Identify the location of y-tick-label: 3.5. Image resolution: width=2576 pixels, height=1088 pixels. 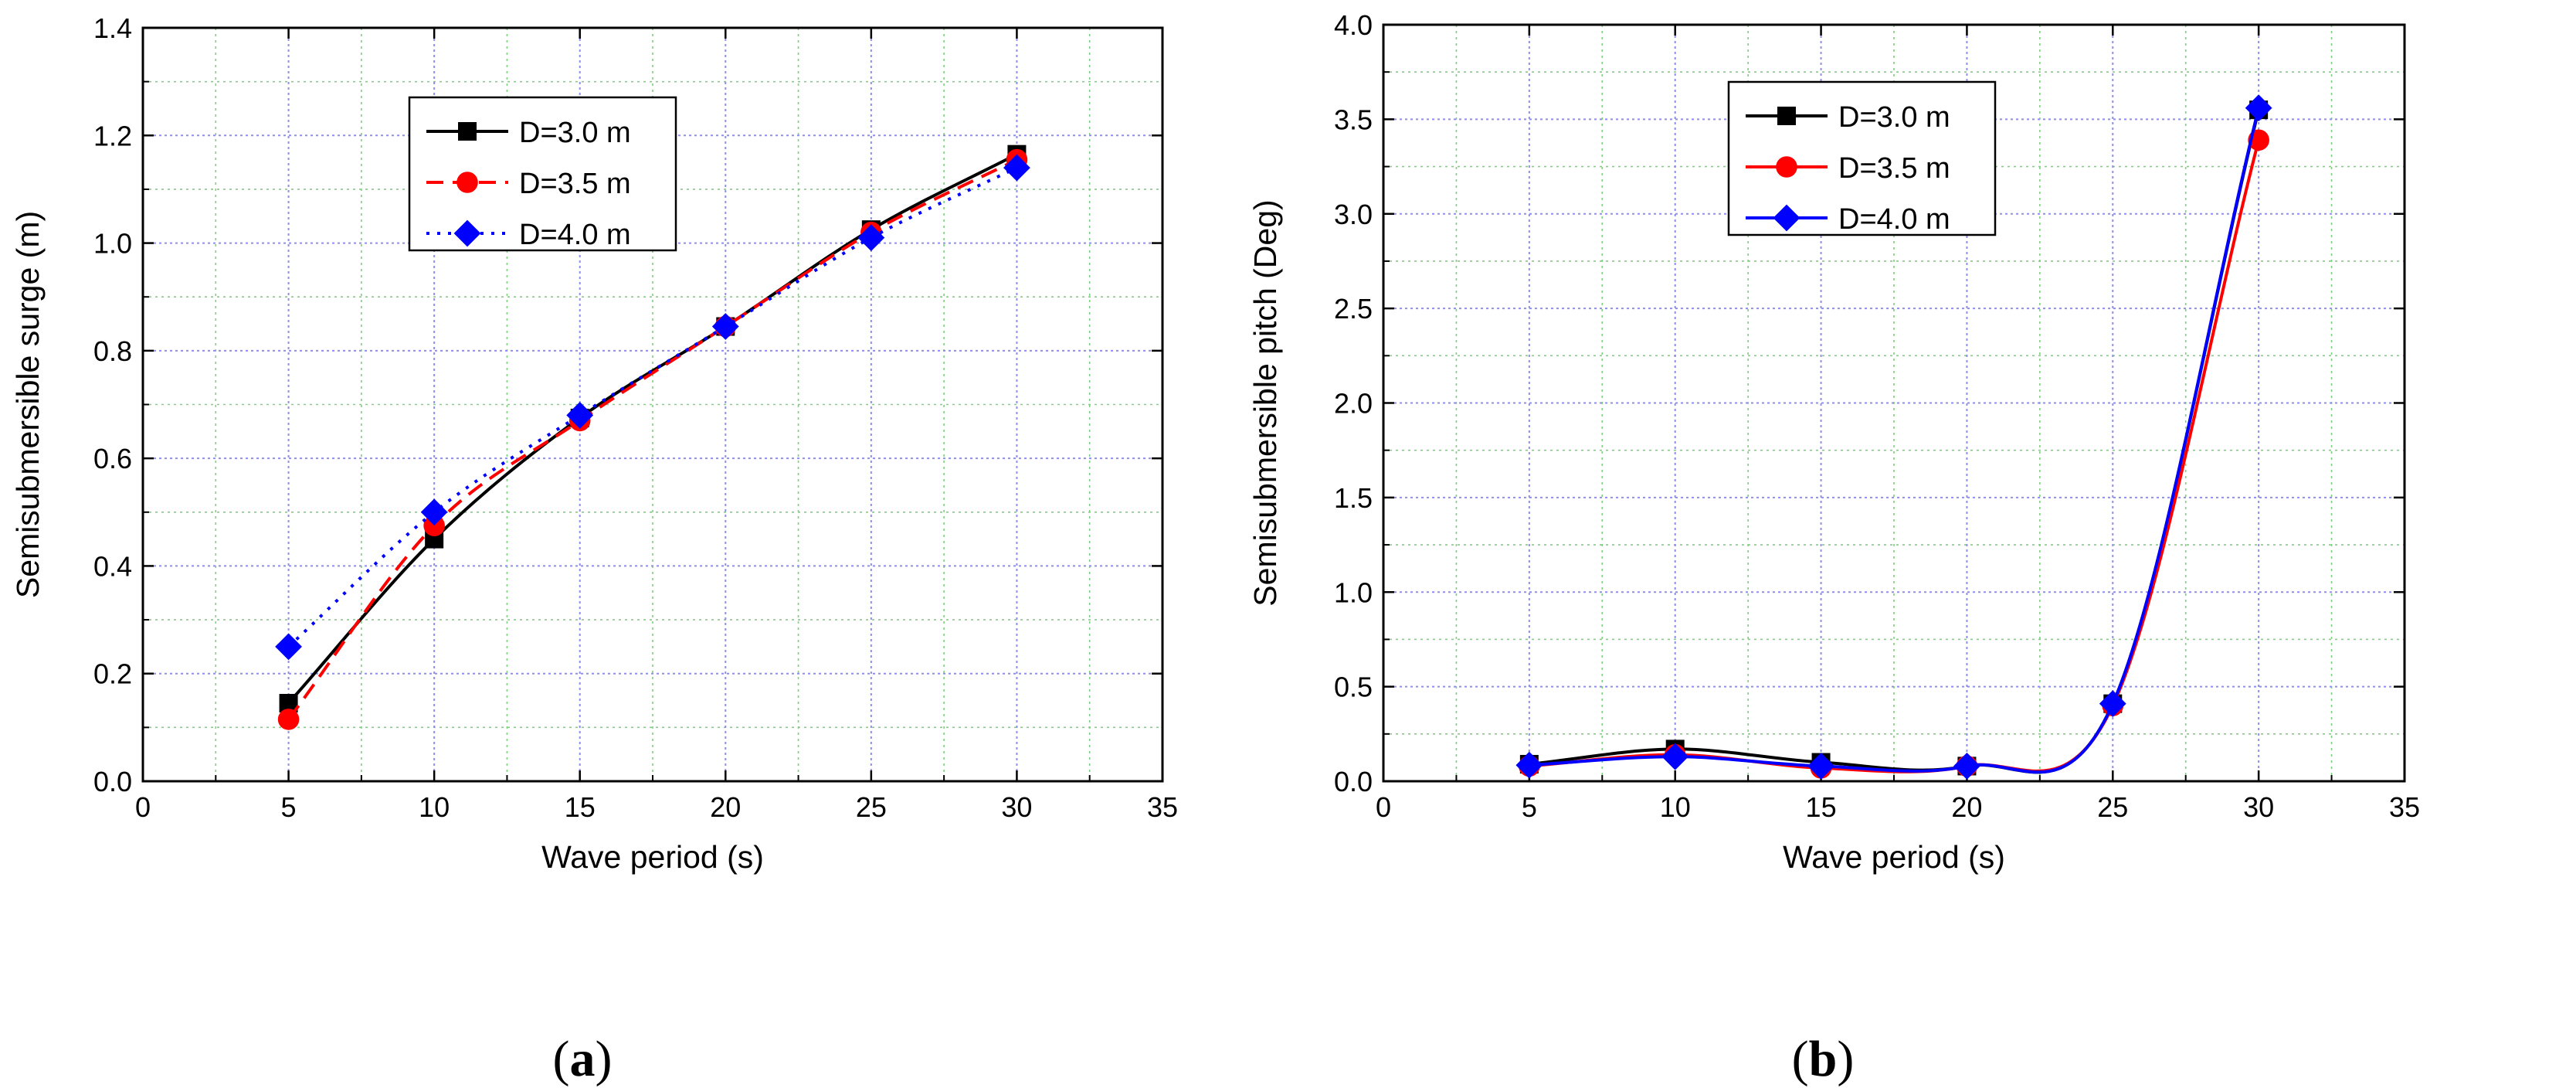
(1354, 119).